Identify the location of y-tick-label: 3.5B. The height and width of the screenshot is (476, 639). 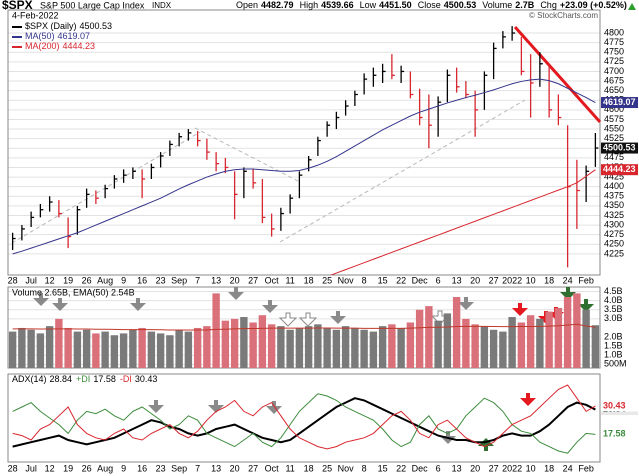
(613, 309).